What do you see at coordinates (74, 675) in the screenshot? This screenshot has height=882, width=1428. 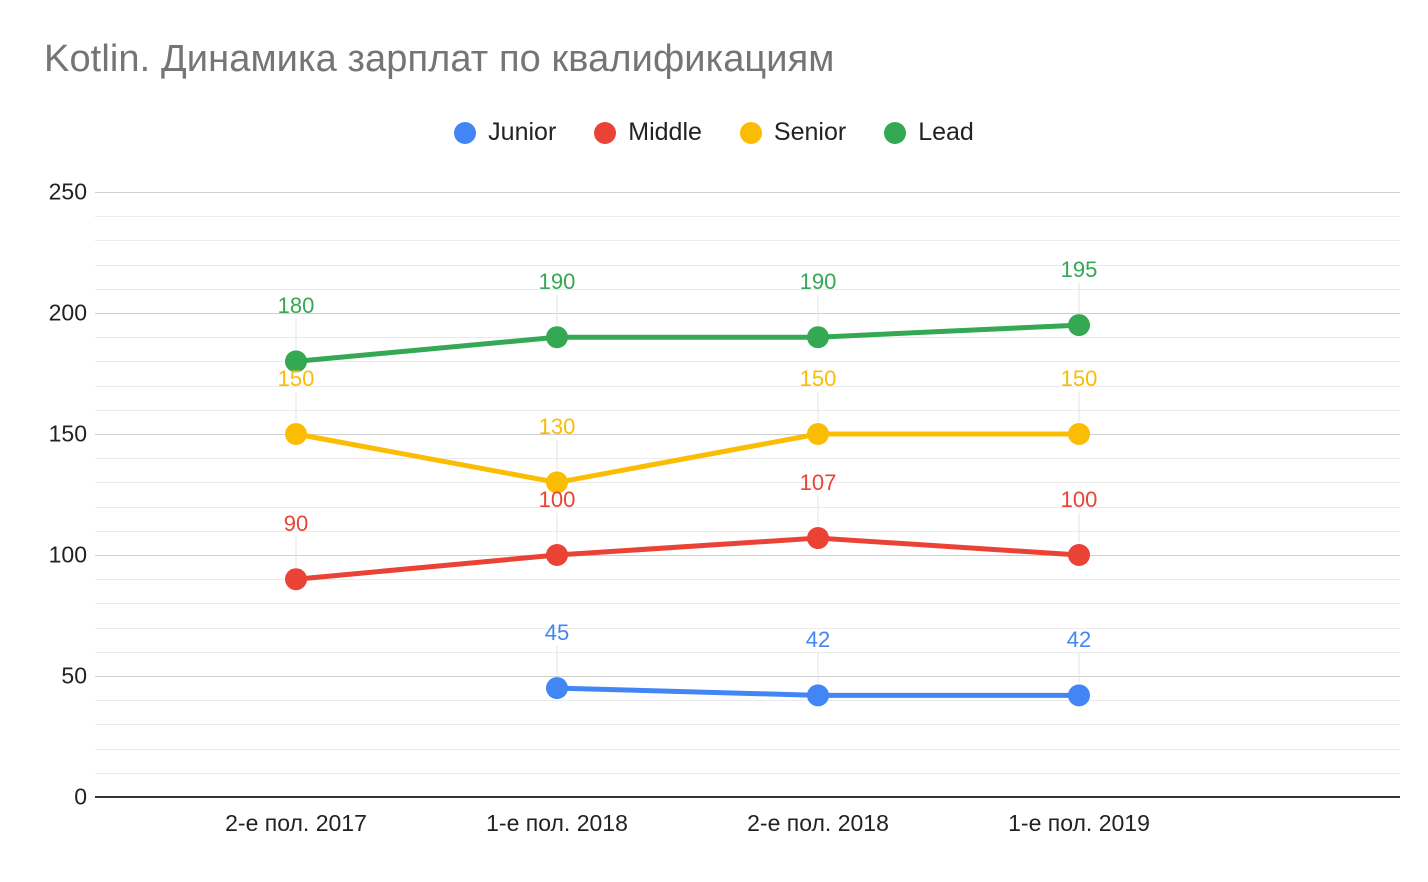 I see `y-axis-tick-label: 50` at bounding box center [74, 675].